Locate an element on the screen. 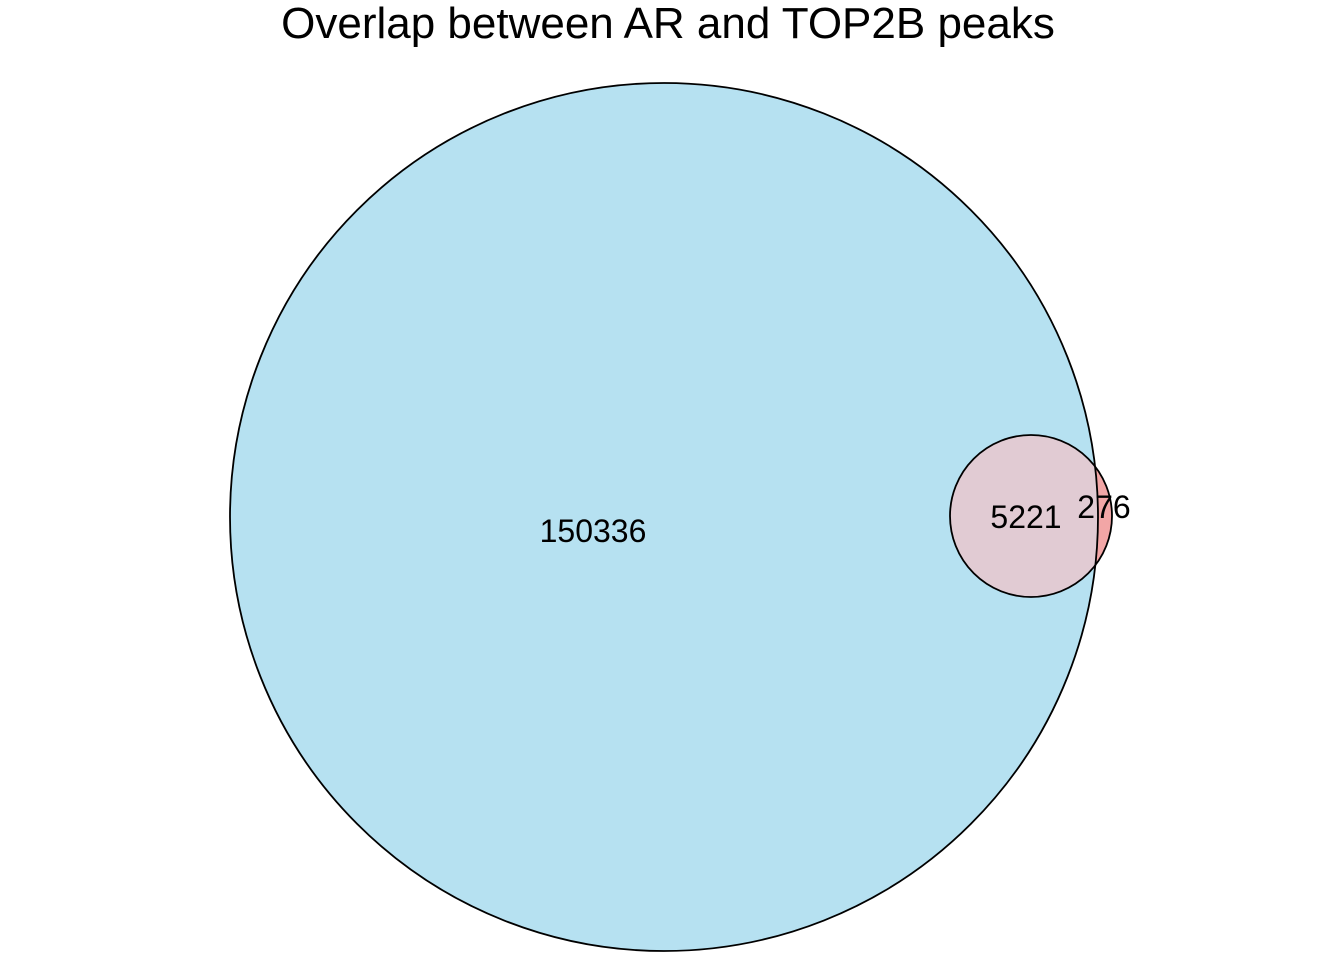 This screenshot has height=960, width=1344. overlap-region is located at coordinates (1024, 516).